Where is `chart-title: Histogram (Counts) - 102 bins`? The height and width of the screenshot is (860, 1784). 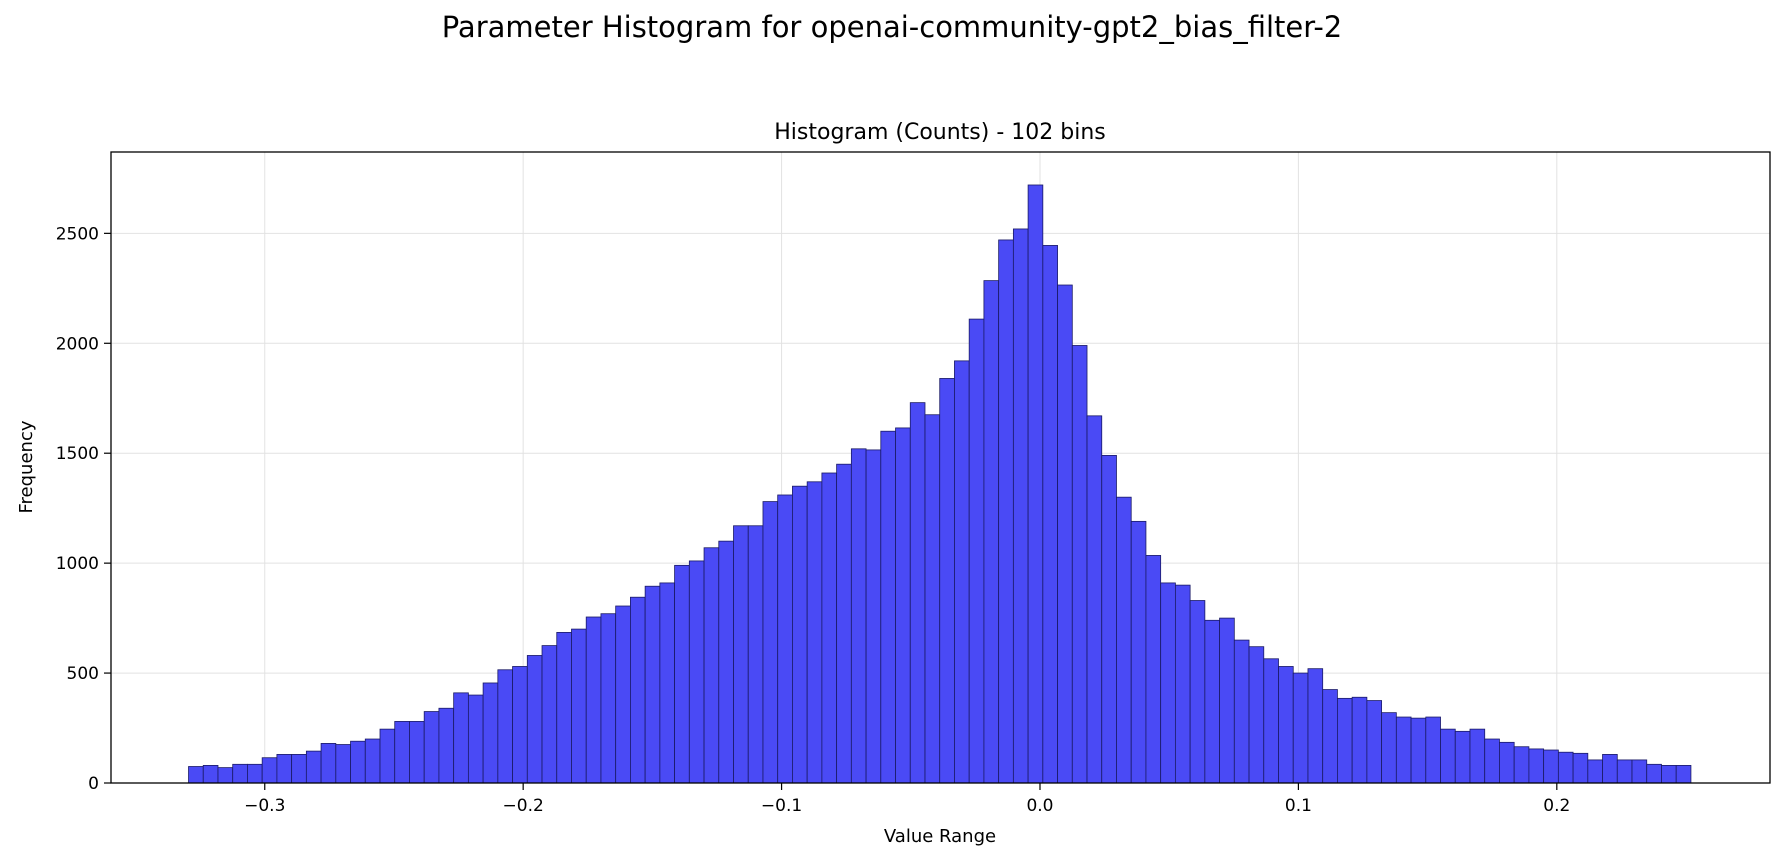
chart-title: Histogram (Counts) - 102 bins is located at coordinates (939, 132).